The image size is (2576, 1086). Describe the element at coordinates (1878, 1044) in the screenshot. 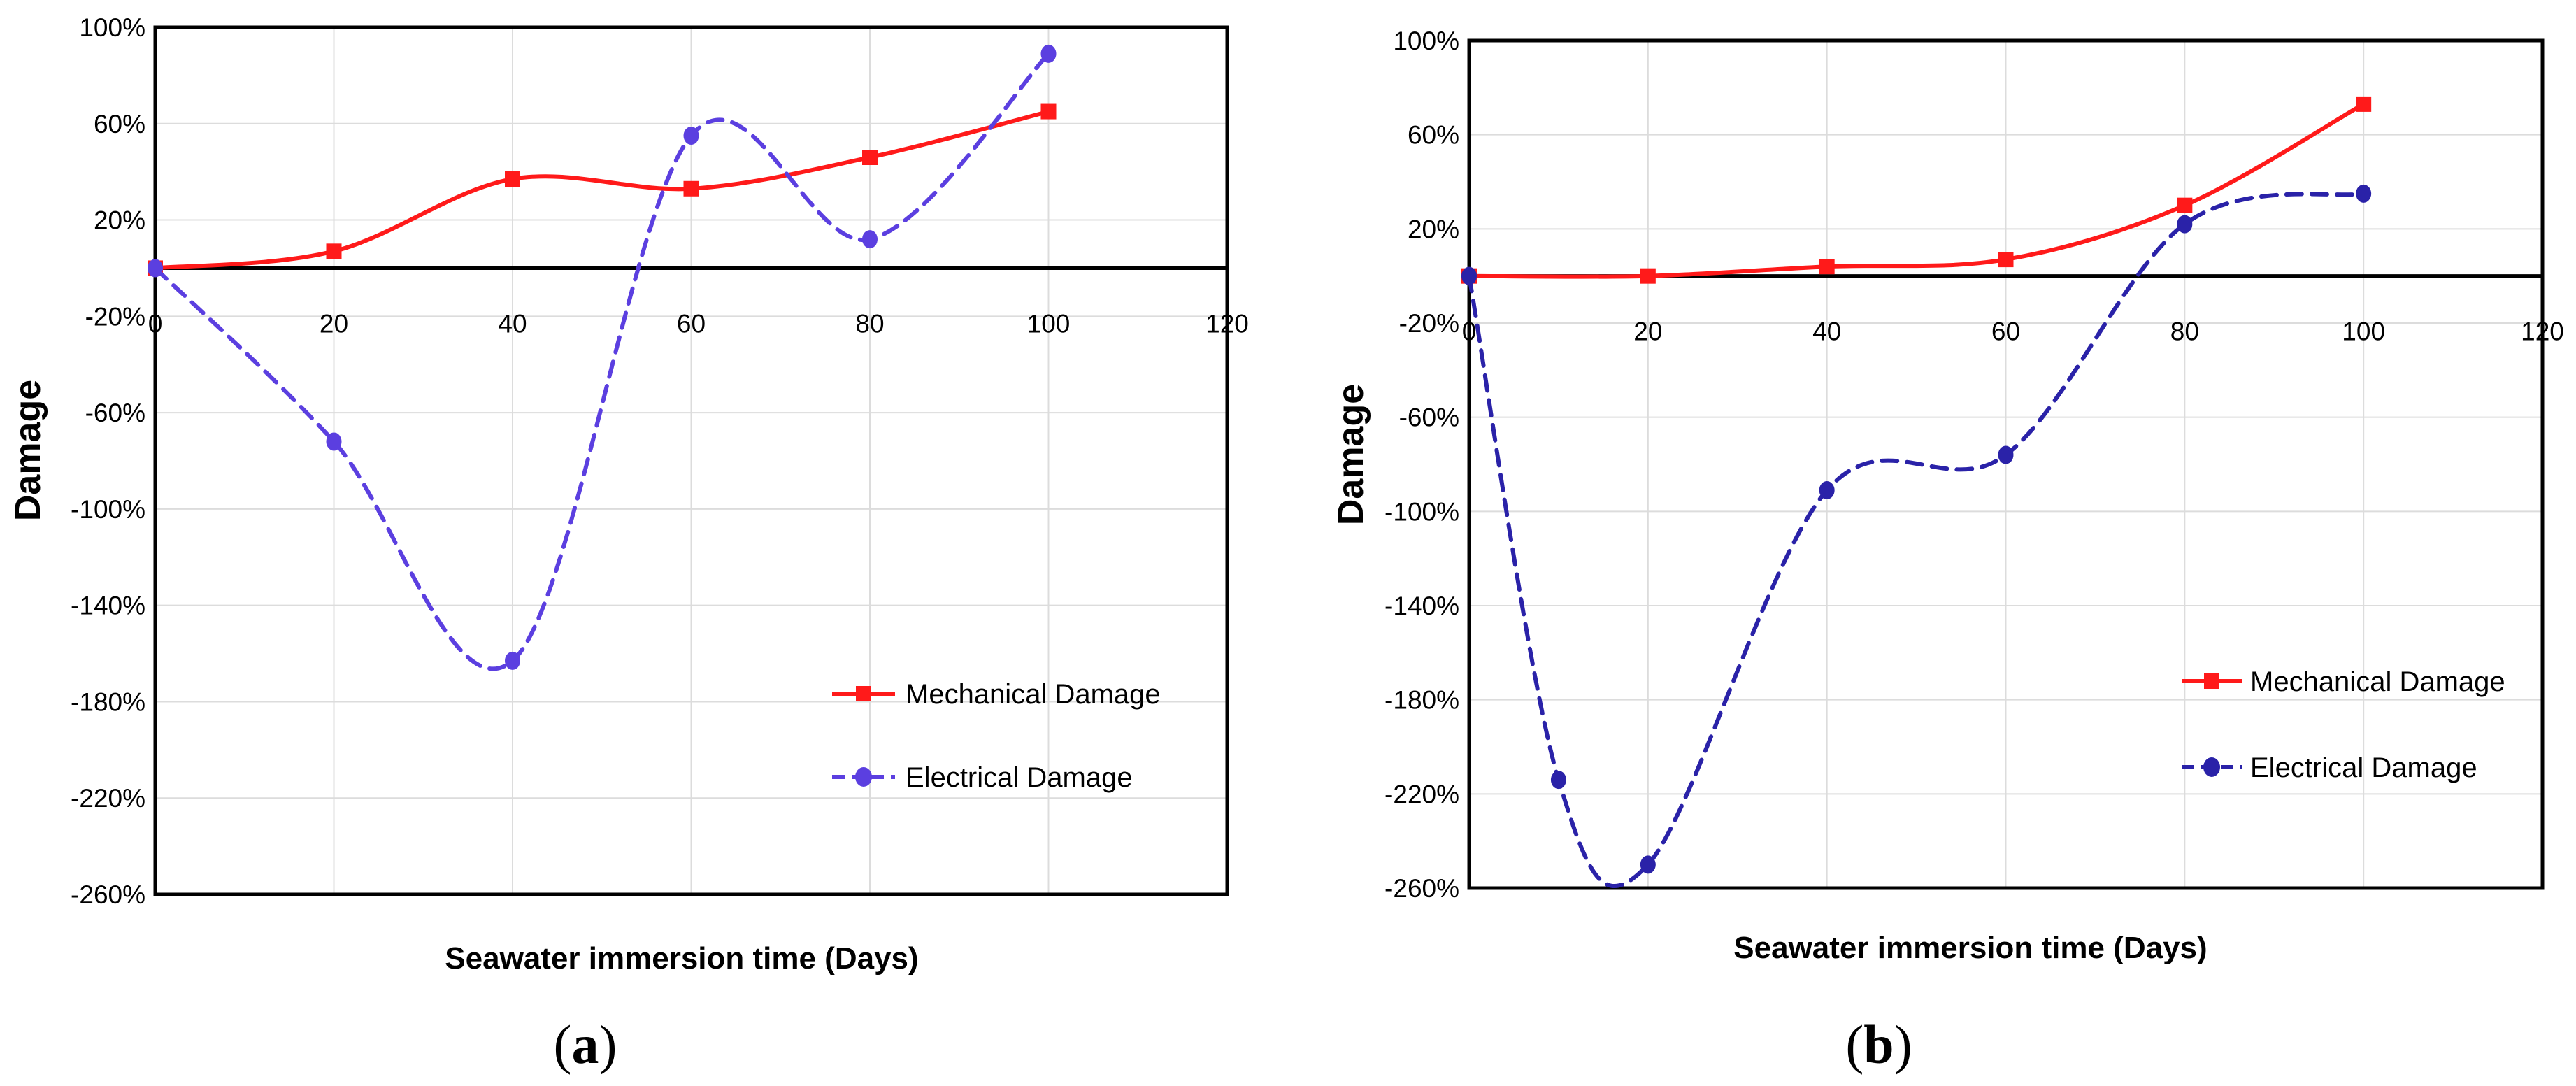

I see `panel-caption: (b)` at that location.